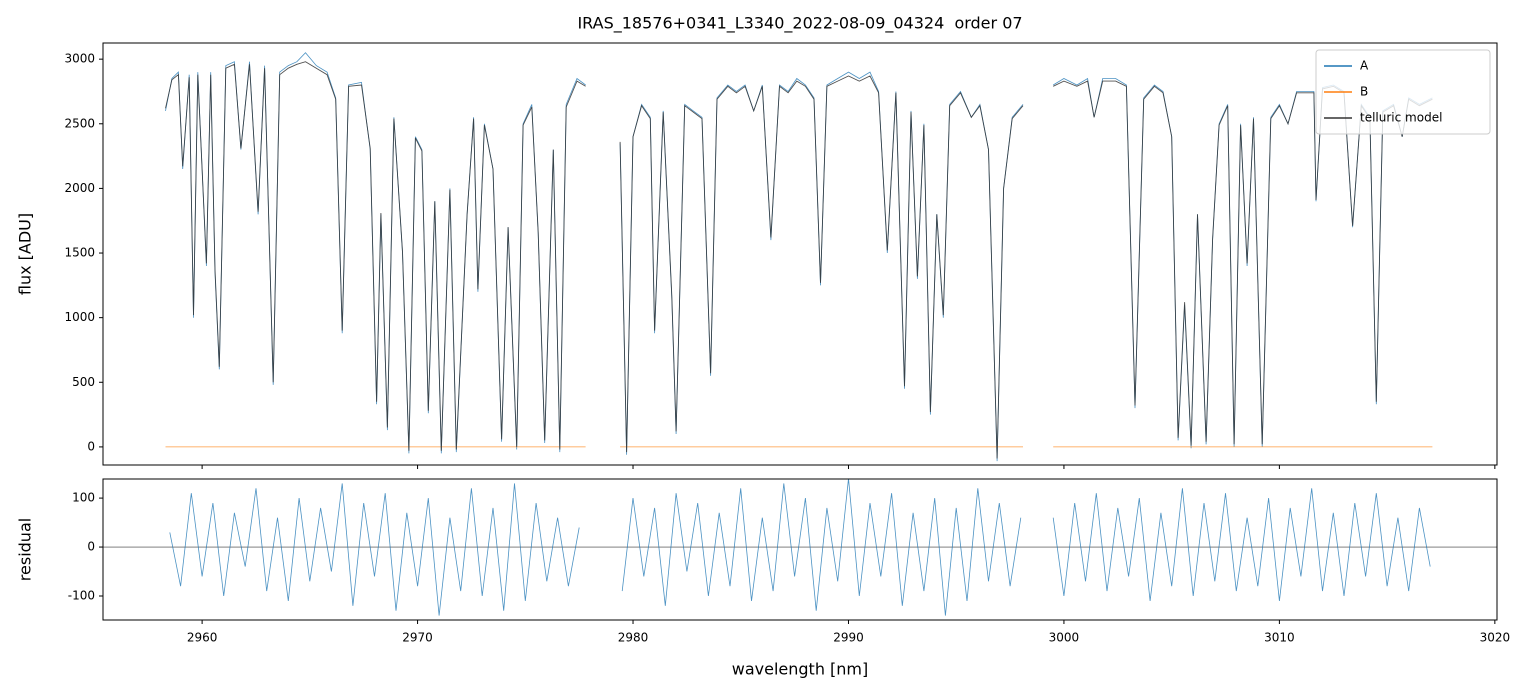  What do you see at coordinates (83, 498) in the screenshot?
I see `y-tick-label: 100` at bounding box center [83, 498].